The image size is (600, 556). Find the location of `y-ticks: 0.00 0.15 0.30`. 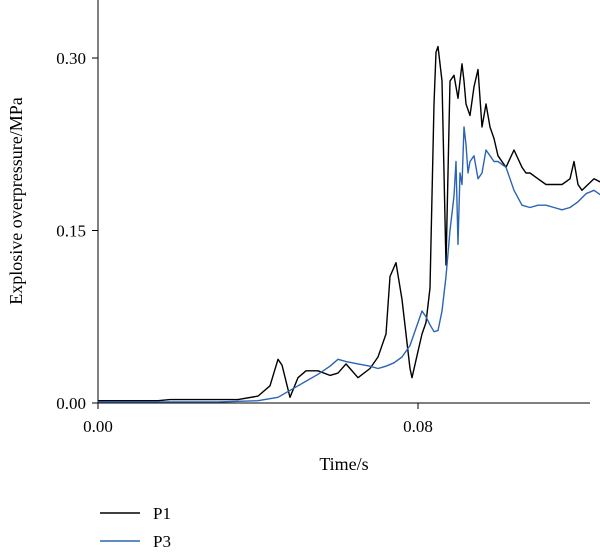

y-ticks: 0.00 0.15 0.30 is located at coordinates (77, 231).